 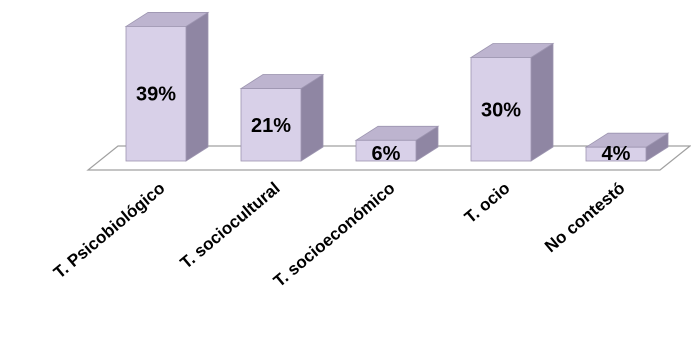 What do you see at coordinates (386, 154) in the screenshot?
I see `data-label: 6%` at bounding box center [386, 154].